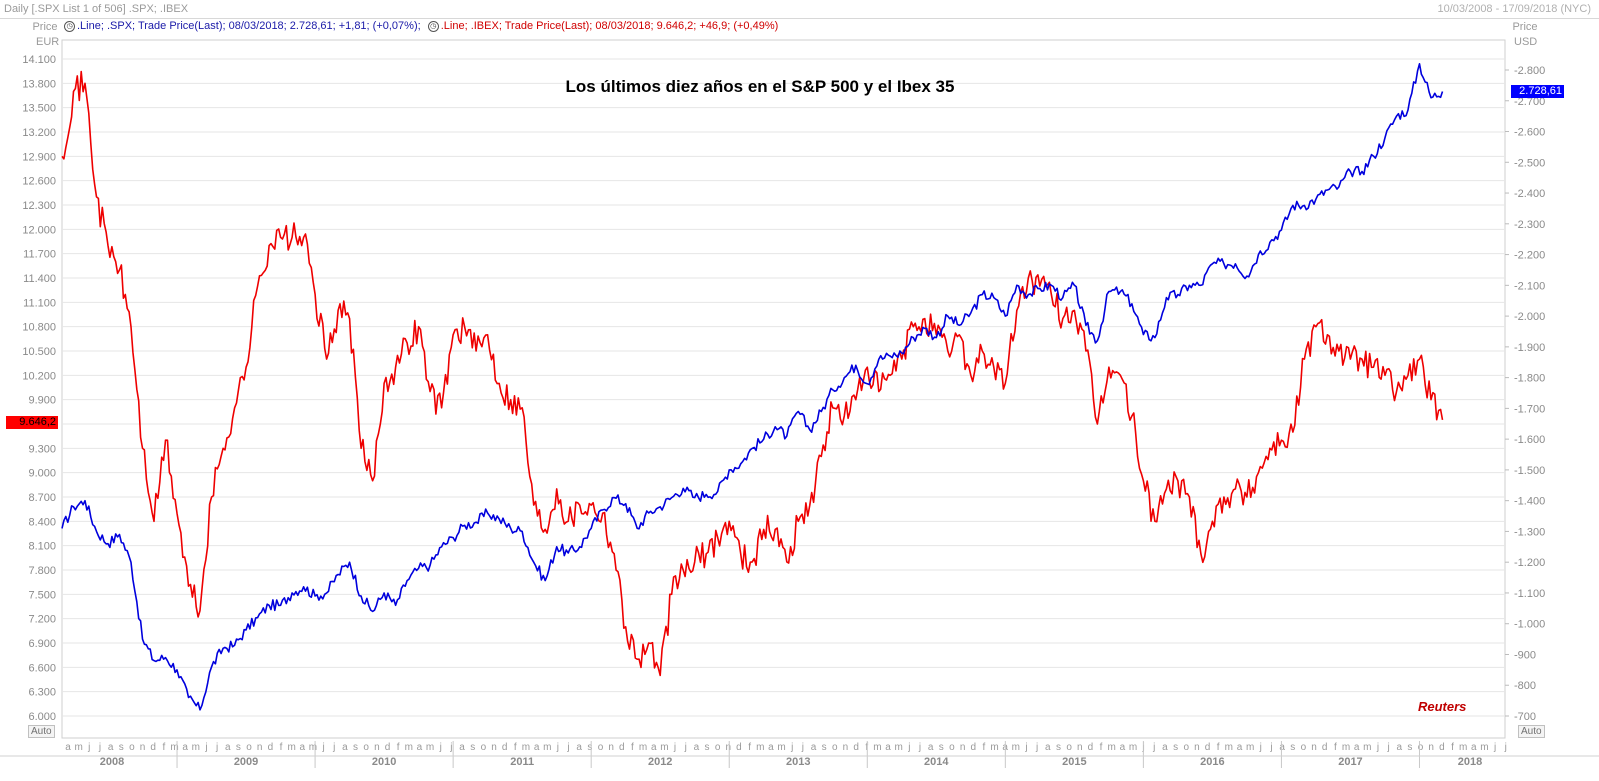  I want to click on x-year-label: 2014, so click(936, 762).